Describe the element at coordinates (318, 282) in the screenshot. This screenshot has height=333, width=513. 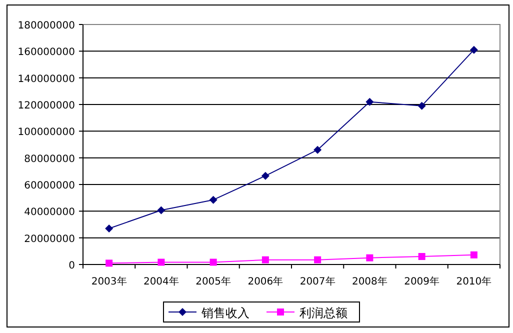
I see `x-tick-label: 2007年` at that location.